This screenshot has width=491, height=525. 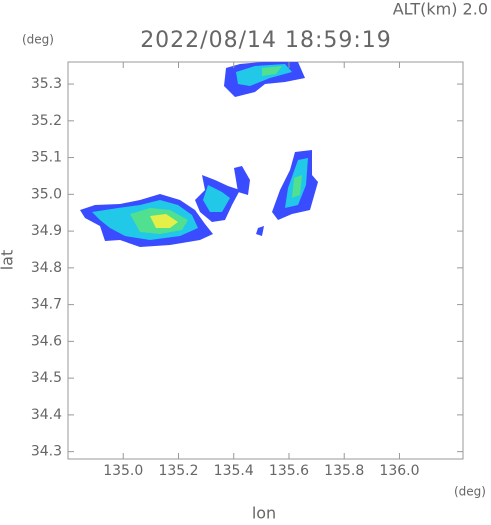 What do you see at coordinates (46, 378) in the screenshot?
I see `y-tick-label: 34.5` at bounding box center [46, 378].